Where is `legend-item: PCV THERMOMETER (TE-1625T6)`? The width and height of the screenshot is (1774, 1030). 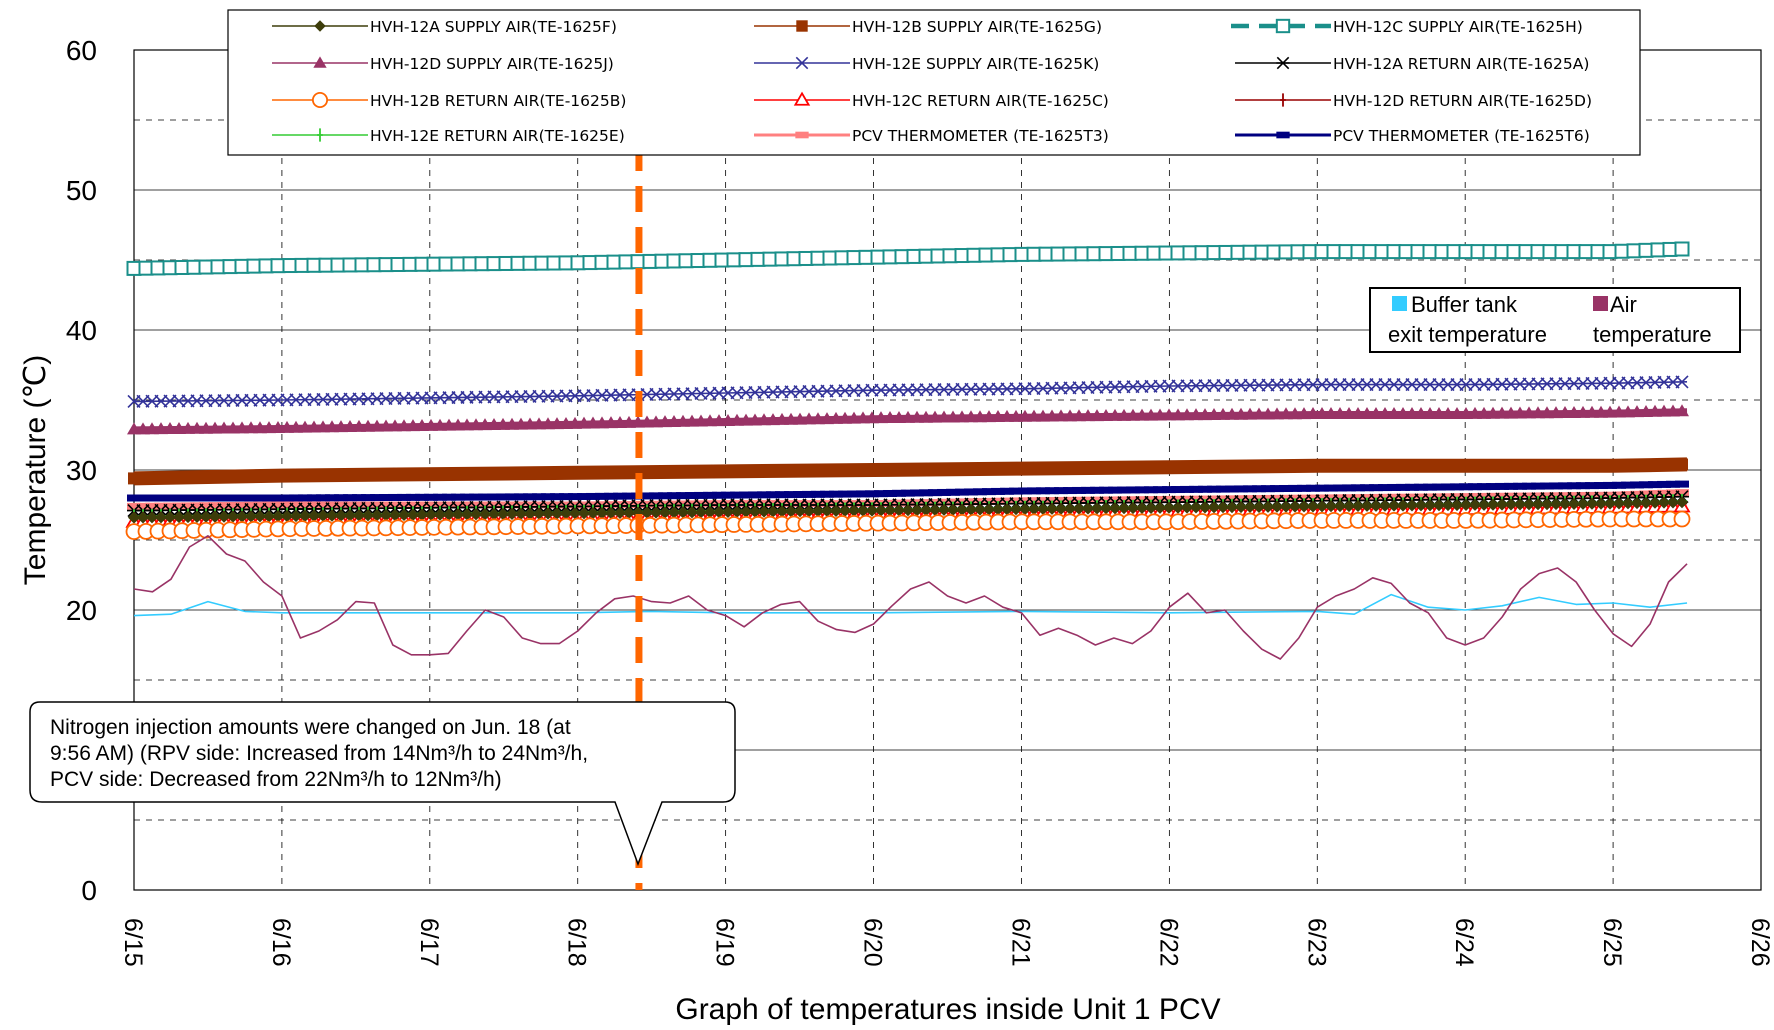
legend-item: PCV THERMOMETER (TE-1625T6) is located at coordinates (1412, 136).